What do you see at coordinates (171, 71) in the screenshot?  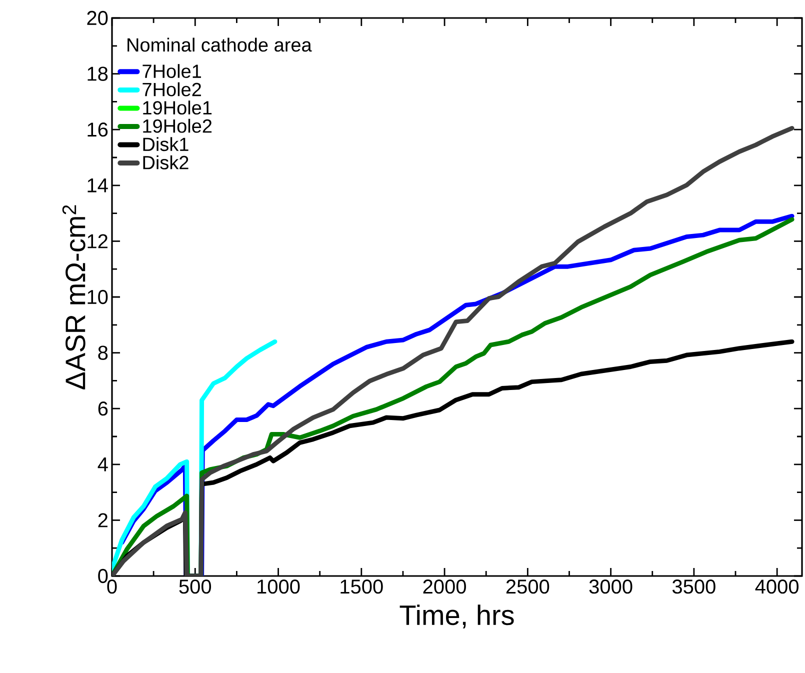 I see `legend-label: 7Hole1` at bounding box center [171, 71].